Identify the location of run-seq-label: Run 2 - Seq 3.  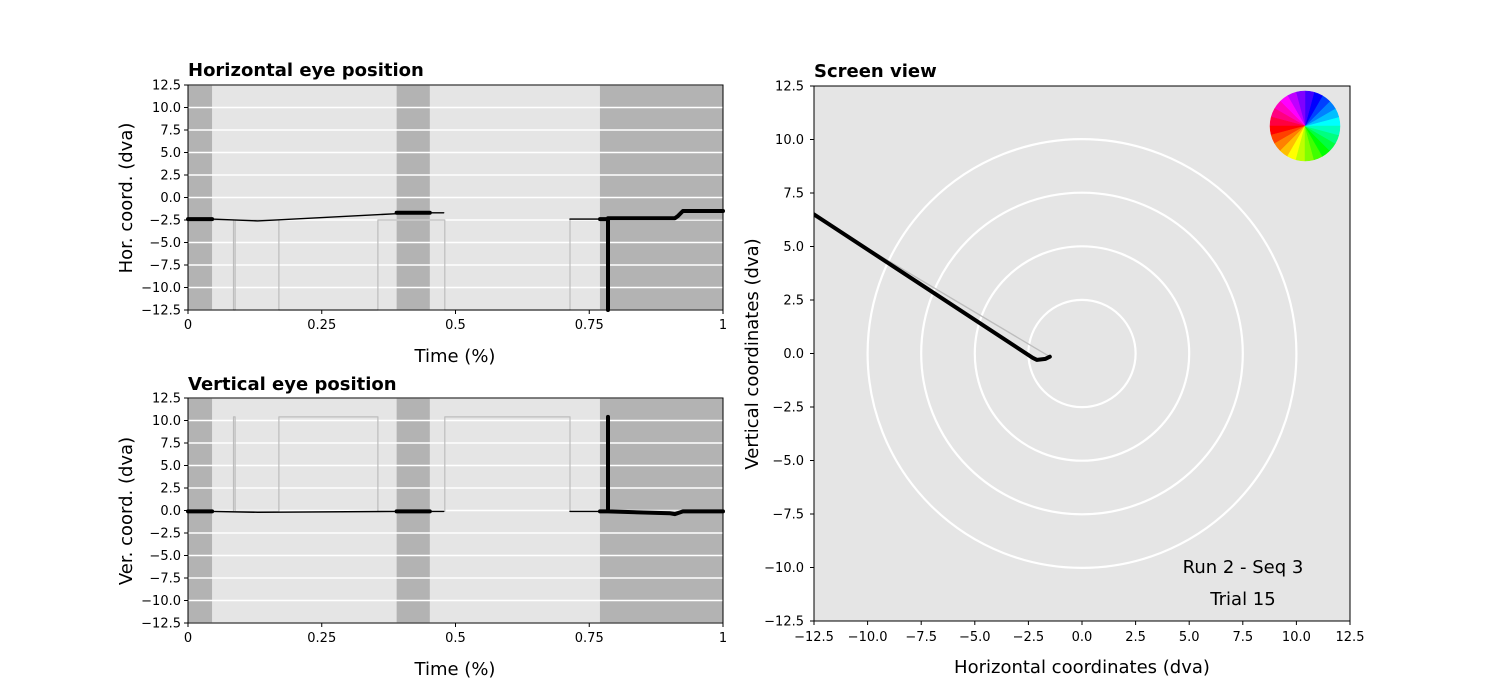
(1243, 567).